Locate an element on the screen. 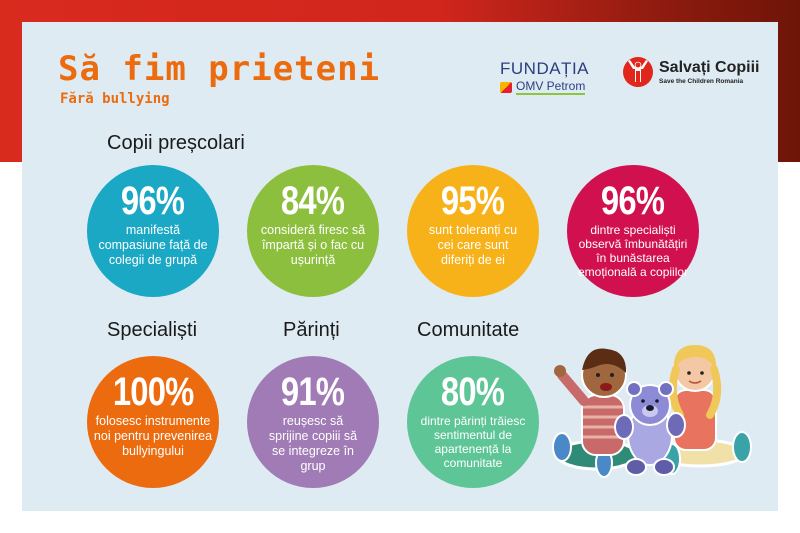 The width and height of the screenshot is (800, 533). save-the-children-logo: Salvați Copiii Save the Children Romania is located at coordinates (690, 72).